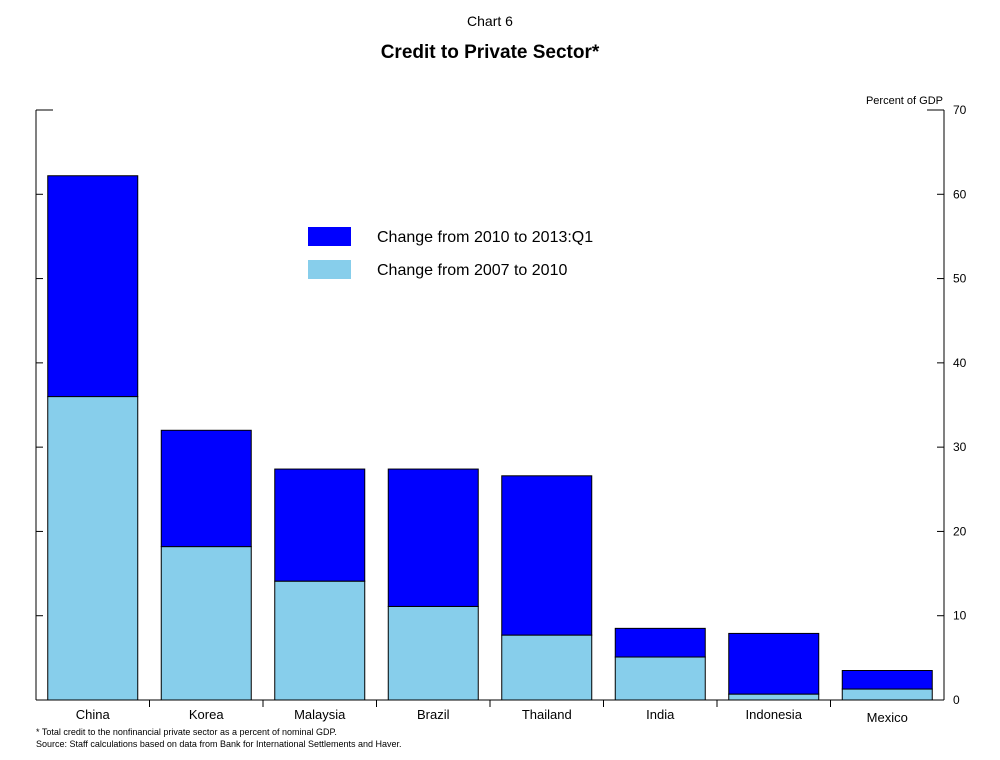 The image size is (1000, 760). I want to click on y-tick-label: 10, so click(960, 616).